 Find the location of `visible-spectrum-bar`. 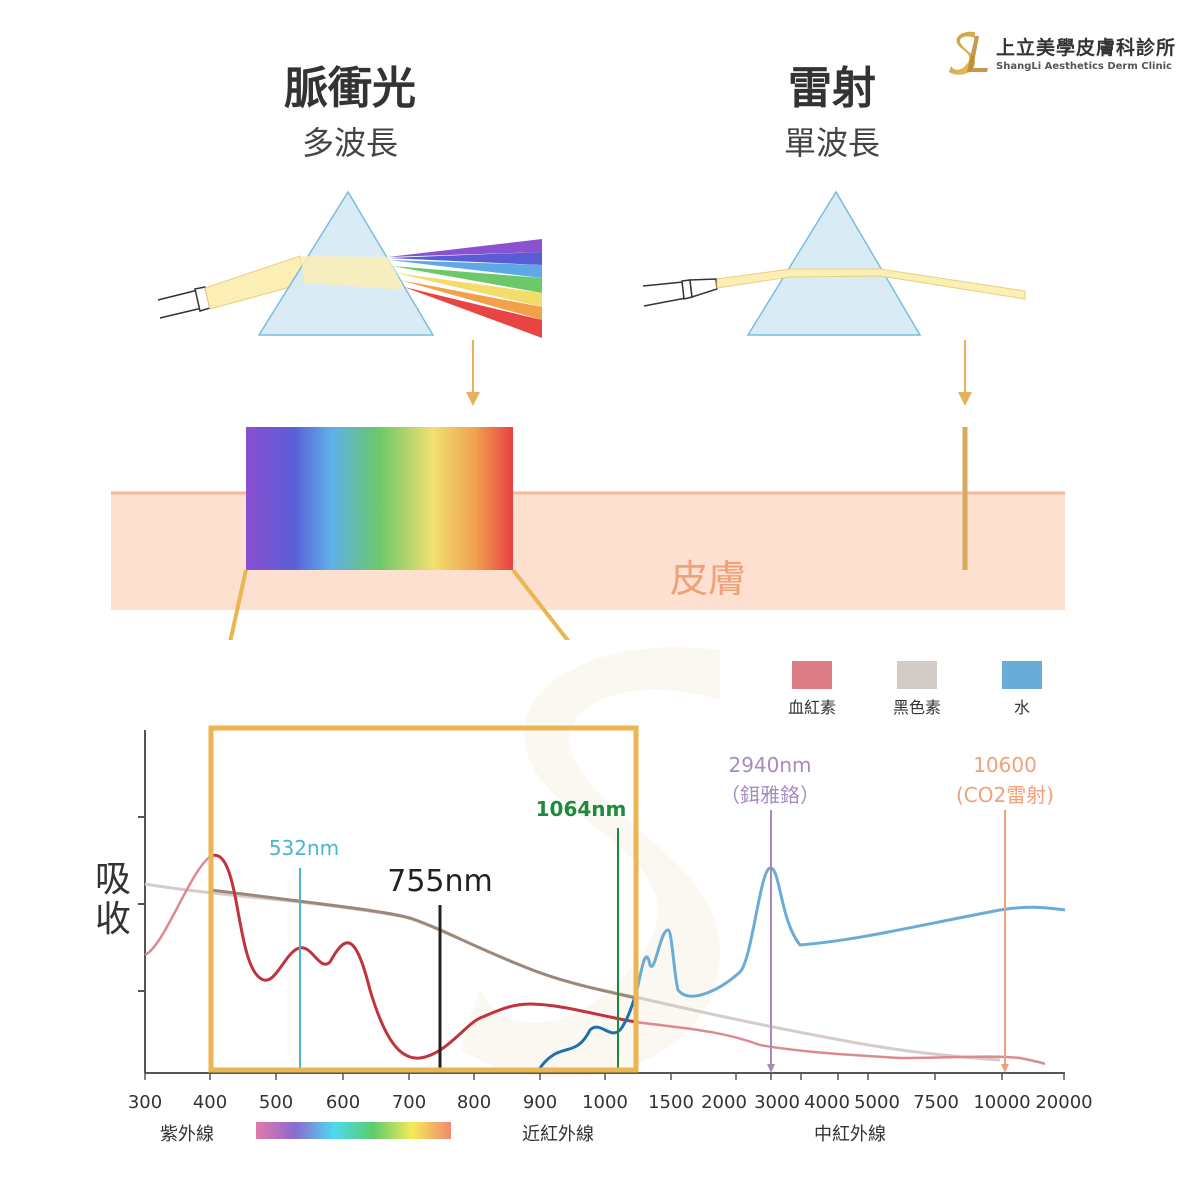

visible-spectrum-bar is located at coordinates (353, 1130).